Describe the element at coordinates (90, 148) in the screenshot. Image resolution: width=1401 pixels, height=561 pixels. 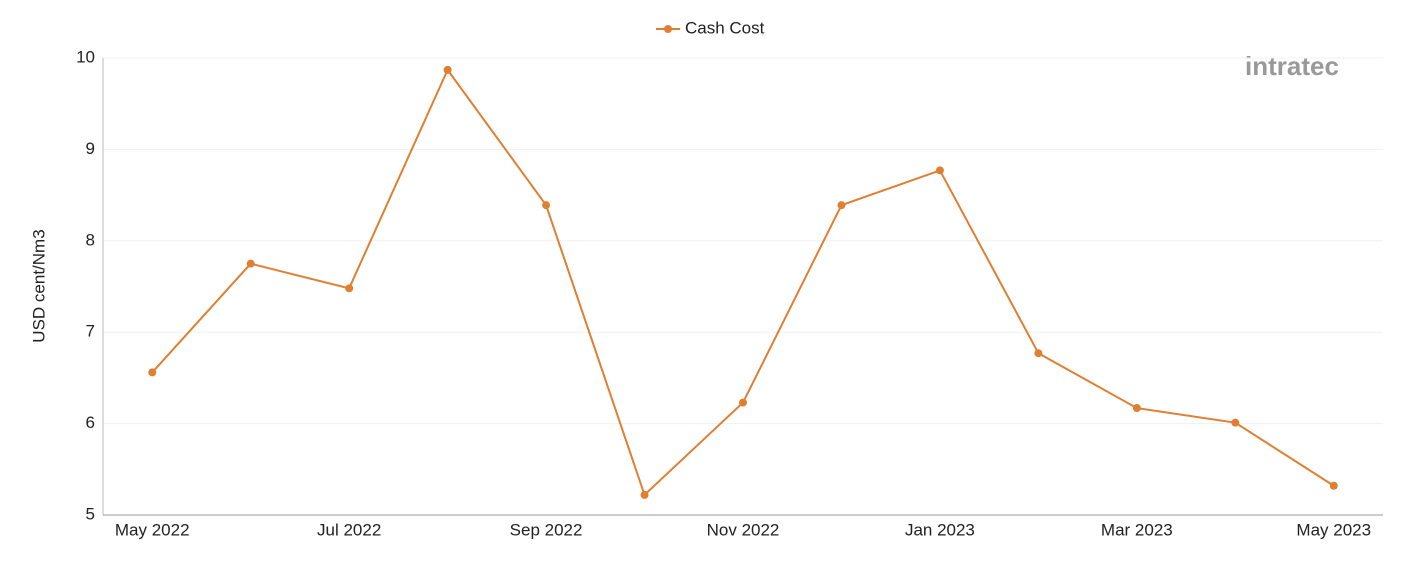
I see `y-tick-label: 9` at that location.